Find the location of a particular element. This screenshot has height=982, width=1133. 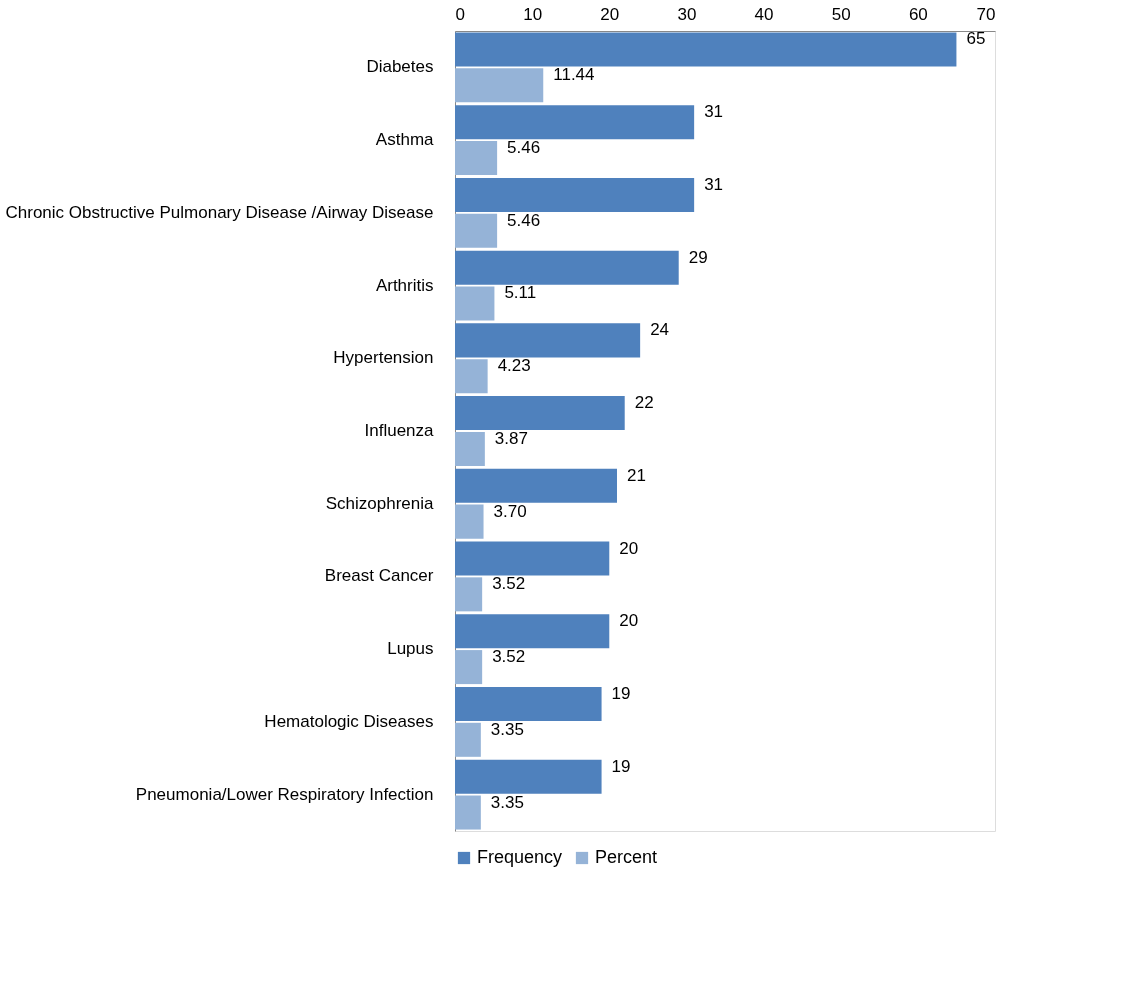

x-tick-label: 30 is located at coordinates (687, 14).